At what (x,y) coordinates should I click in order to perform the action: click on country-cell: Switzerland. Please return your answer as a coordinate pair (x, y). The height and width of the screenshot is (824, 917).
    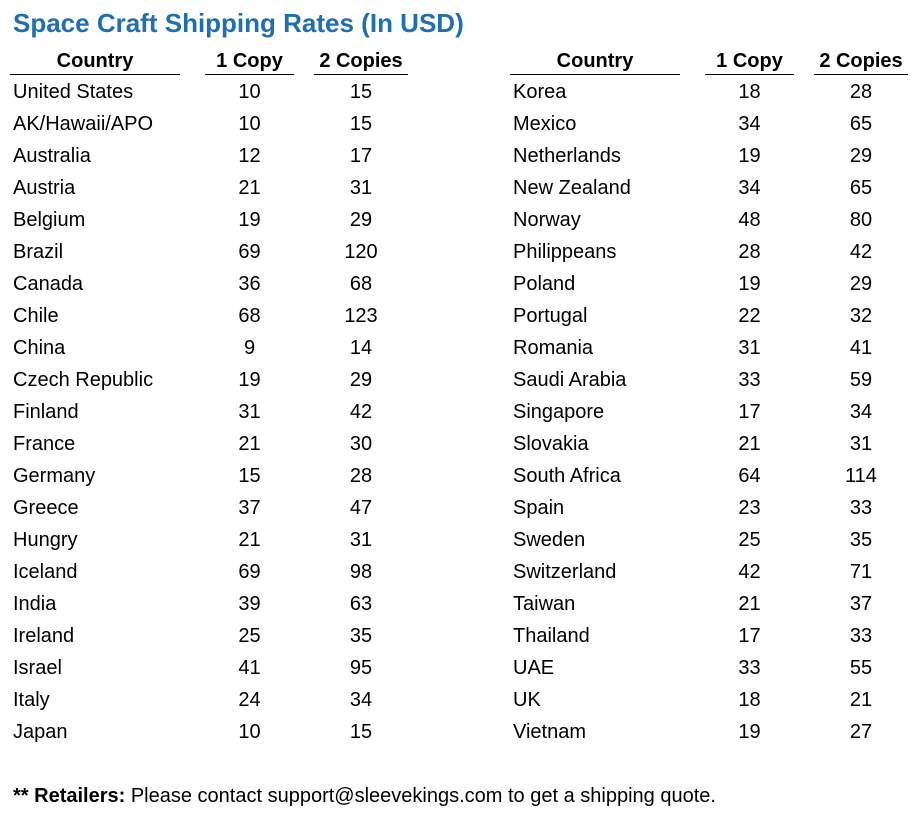
    Looking at the image, I should click on (565, 572).